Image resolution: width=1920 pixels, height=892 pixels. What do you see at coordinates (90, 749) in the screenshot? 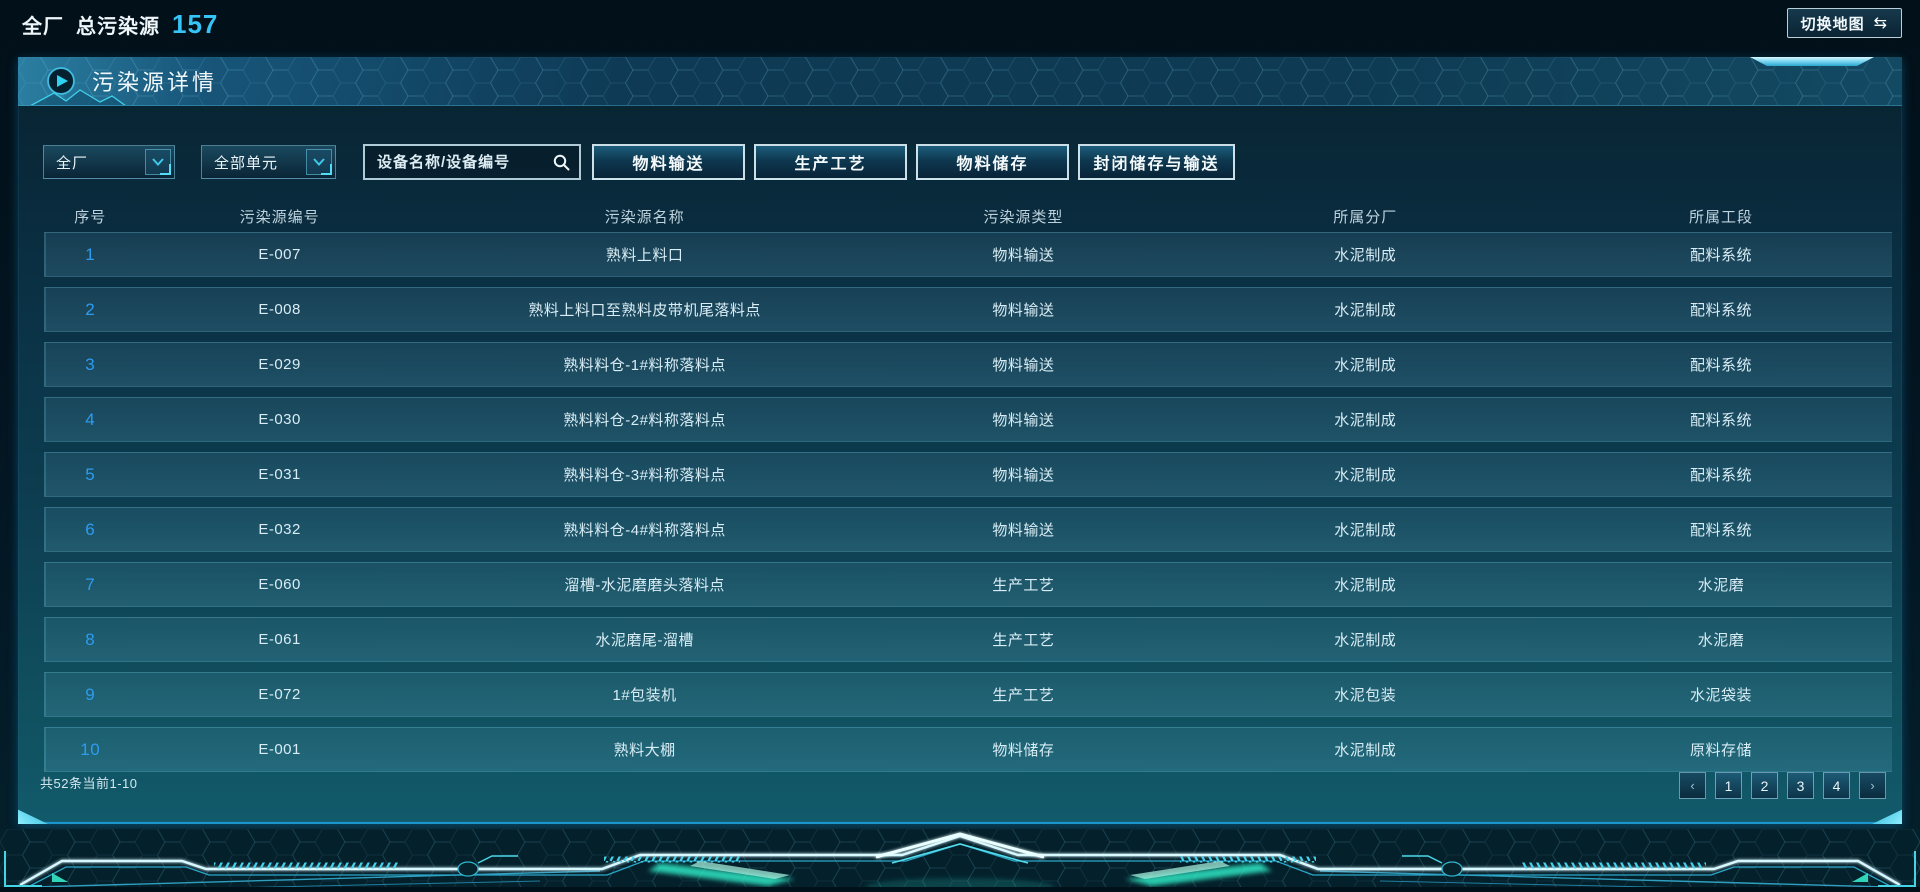
I see `cell-index: 10` at bounding box center [90, 749].